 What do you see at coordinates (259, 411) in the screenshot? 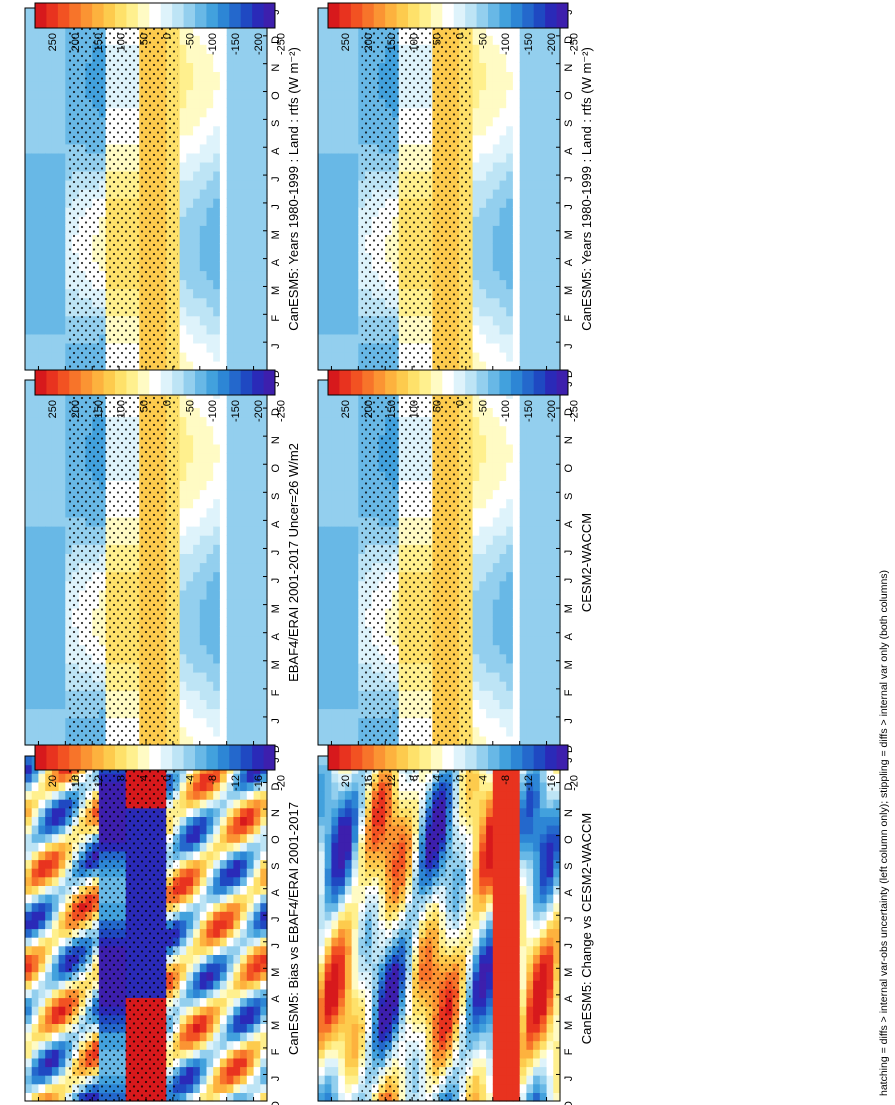
I see `colorbar-tick-label: -200` at bounding box center [259, 411].